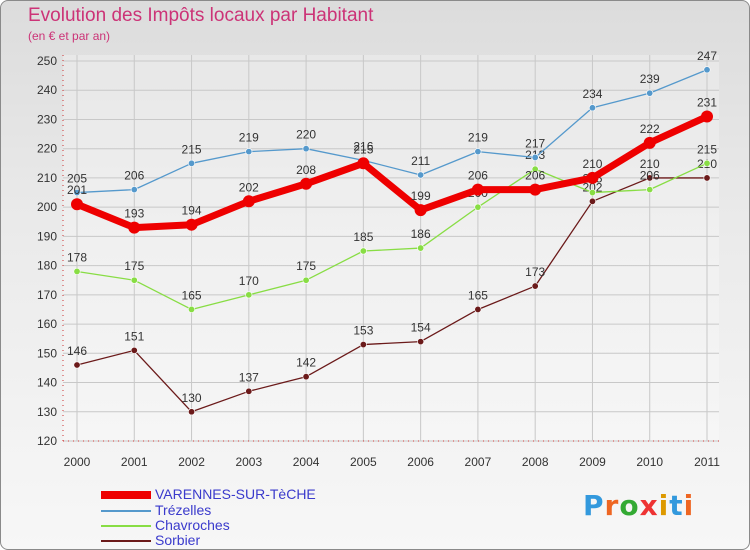 This screenshot has height=550, width=750. I want to click on data-label: 222, so click(650, 129).